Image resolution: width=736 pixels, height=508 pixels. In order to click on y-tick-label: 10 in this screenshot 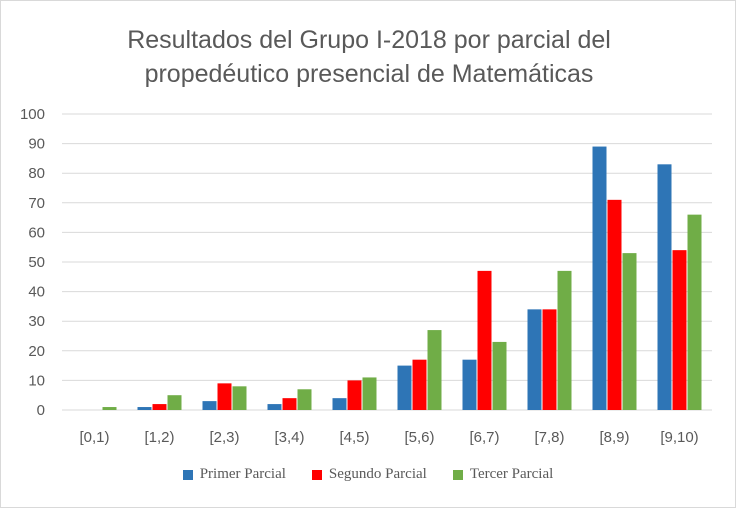, I will do `click(36, 380)`.